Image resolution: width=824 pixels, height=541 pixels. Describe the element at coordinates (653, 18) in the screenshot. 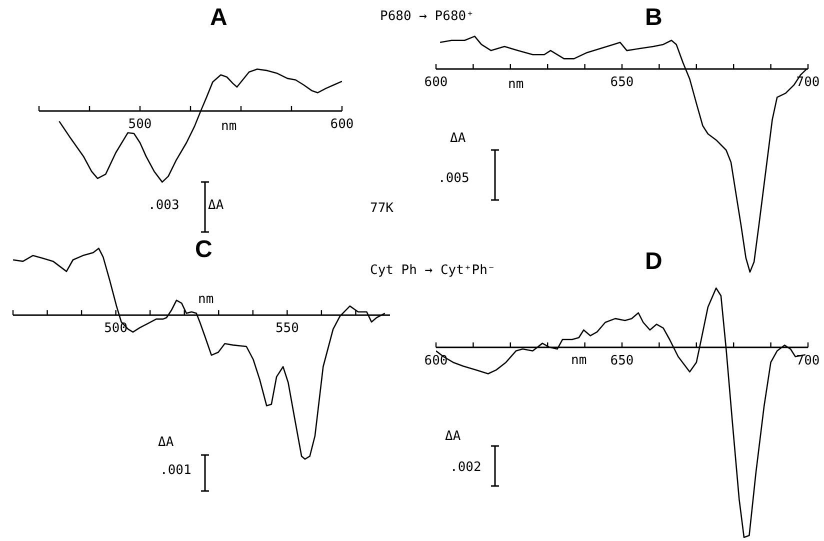

I see `chart-title: B` at that location.